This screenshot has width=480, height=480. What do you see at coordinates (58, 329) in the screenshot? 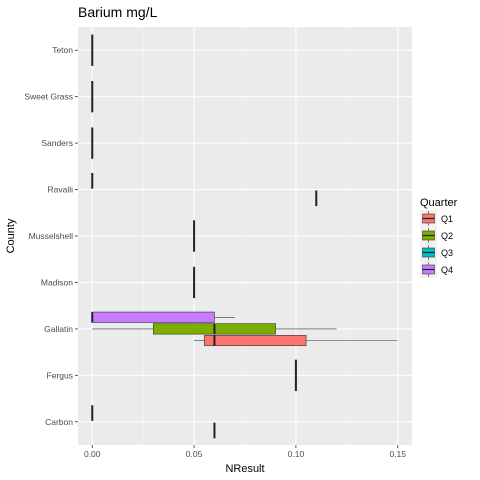
I see `y-tick-label: Gallatin` at bounding box center [58, 329].